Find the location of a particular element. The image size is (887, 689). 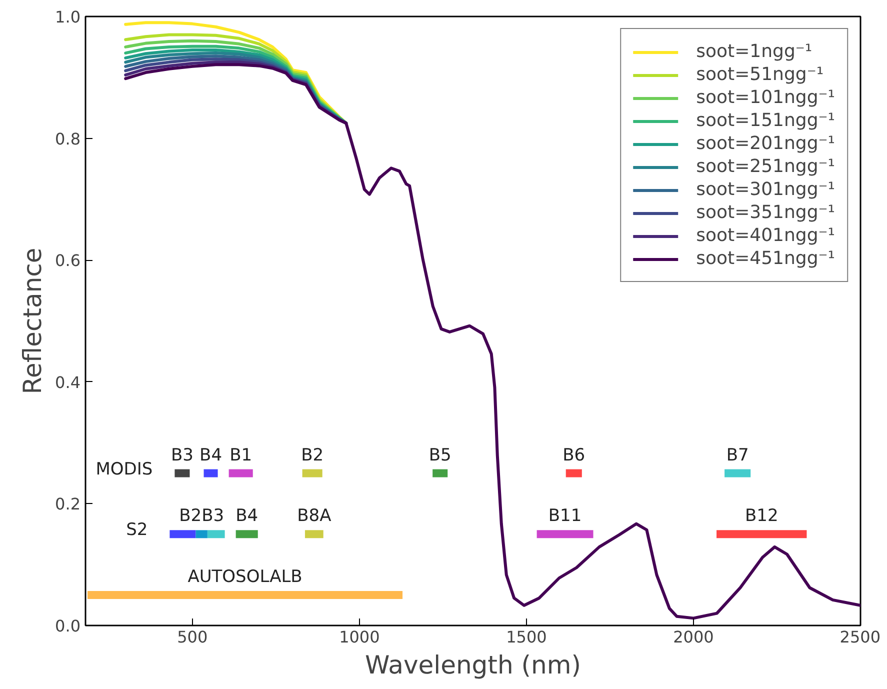

annotation: B7 is located at coordinates (737, 455).